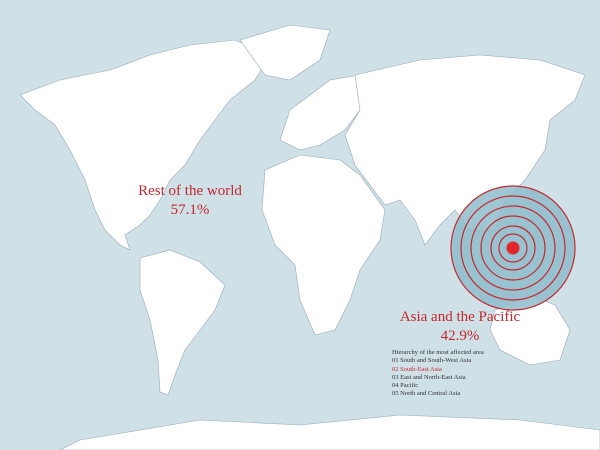 The width and height of the screenshot is (600, 450). I want to click on legend-item: 05 North and Central Asia, so click(426, 394).